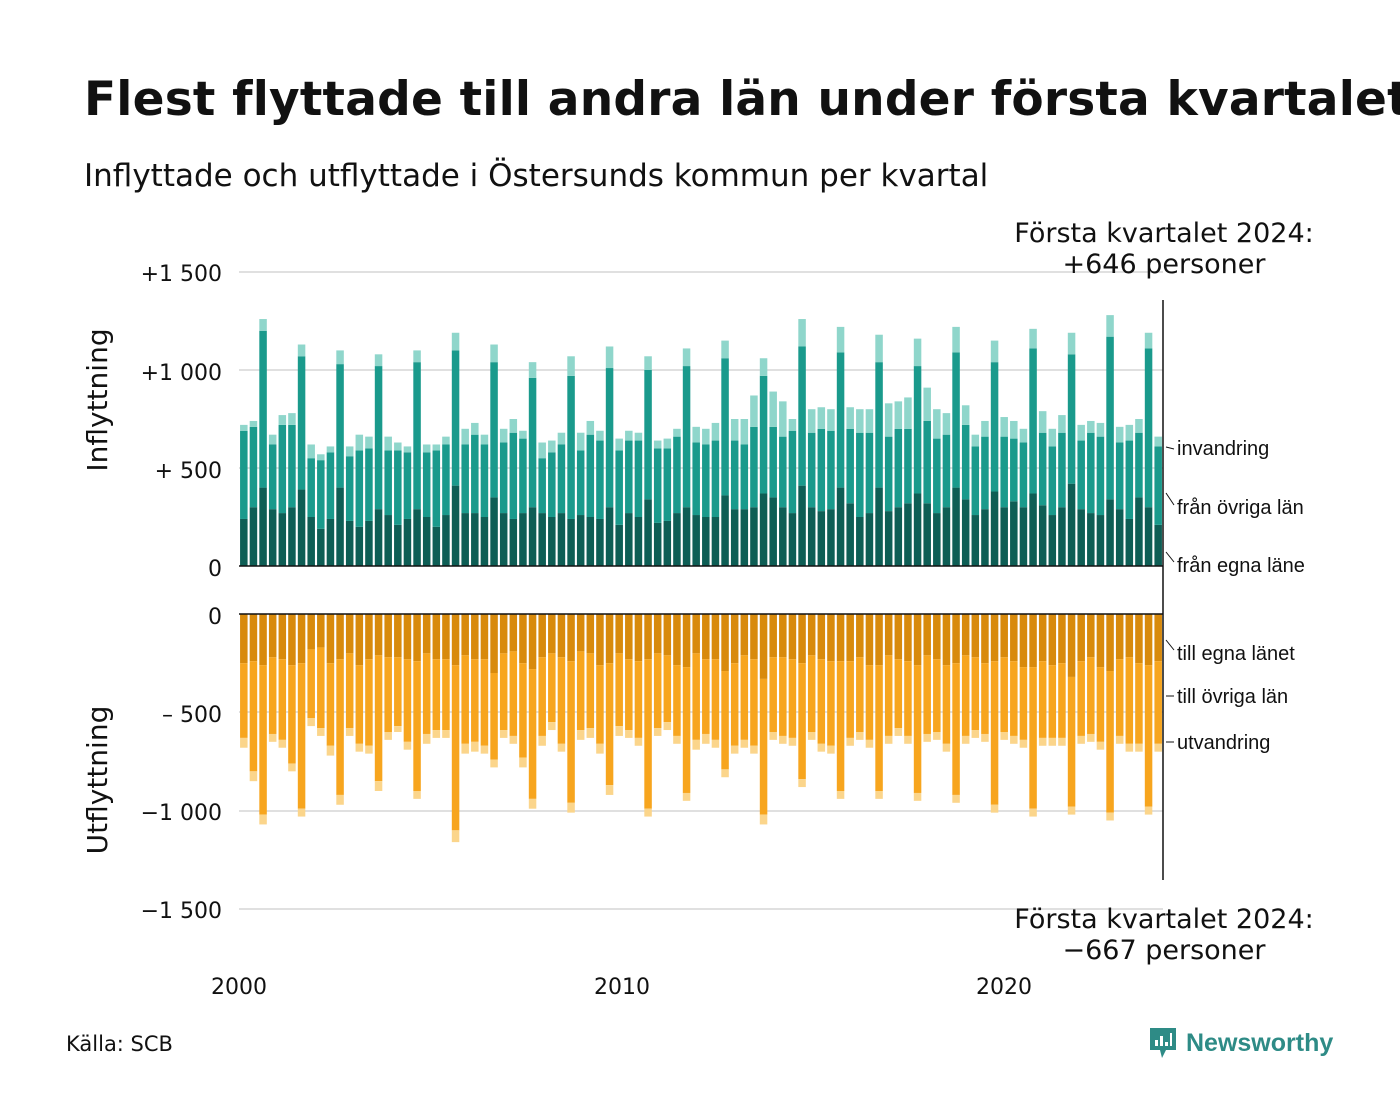 The width and height of the screenshot is (1400, 1120). What do you see at coordinates (532, 442) in the screenshot?
I see `bar-in-s1-q30` at bounding box center [532, 442].